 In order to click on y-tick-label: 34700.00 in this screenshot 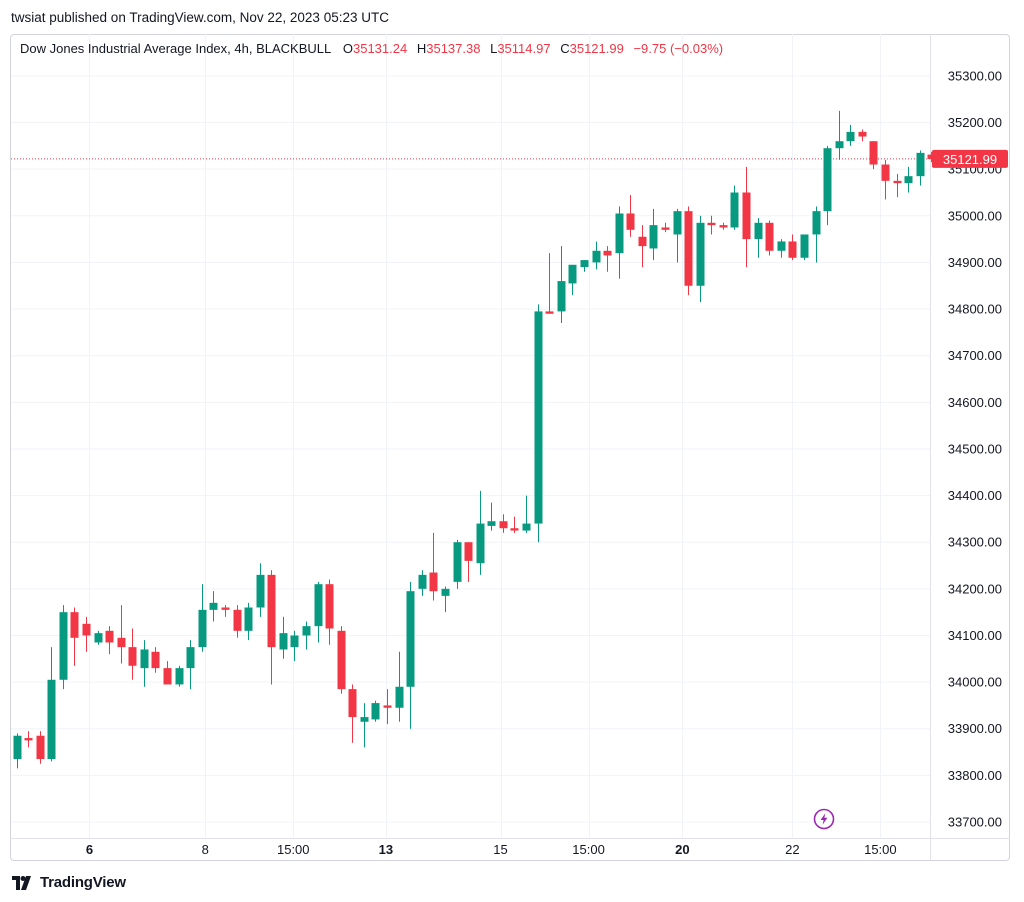, I will do `click(975, 355)`.